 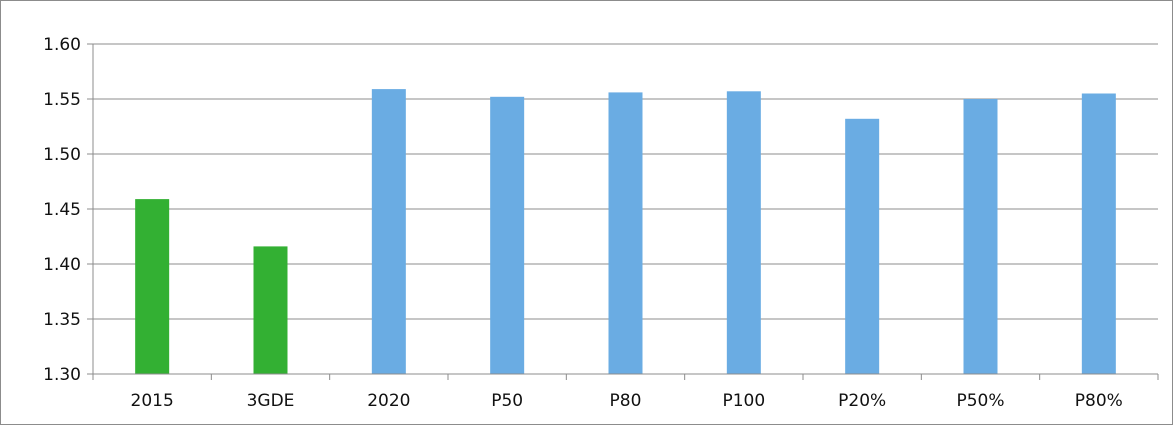 I want to click on bar-p50, so click(x=507, y=235).